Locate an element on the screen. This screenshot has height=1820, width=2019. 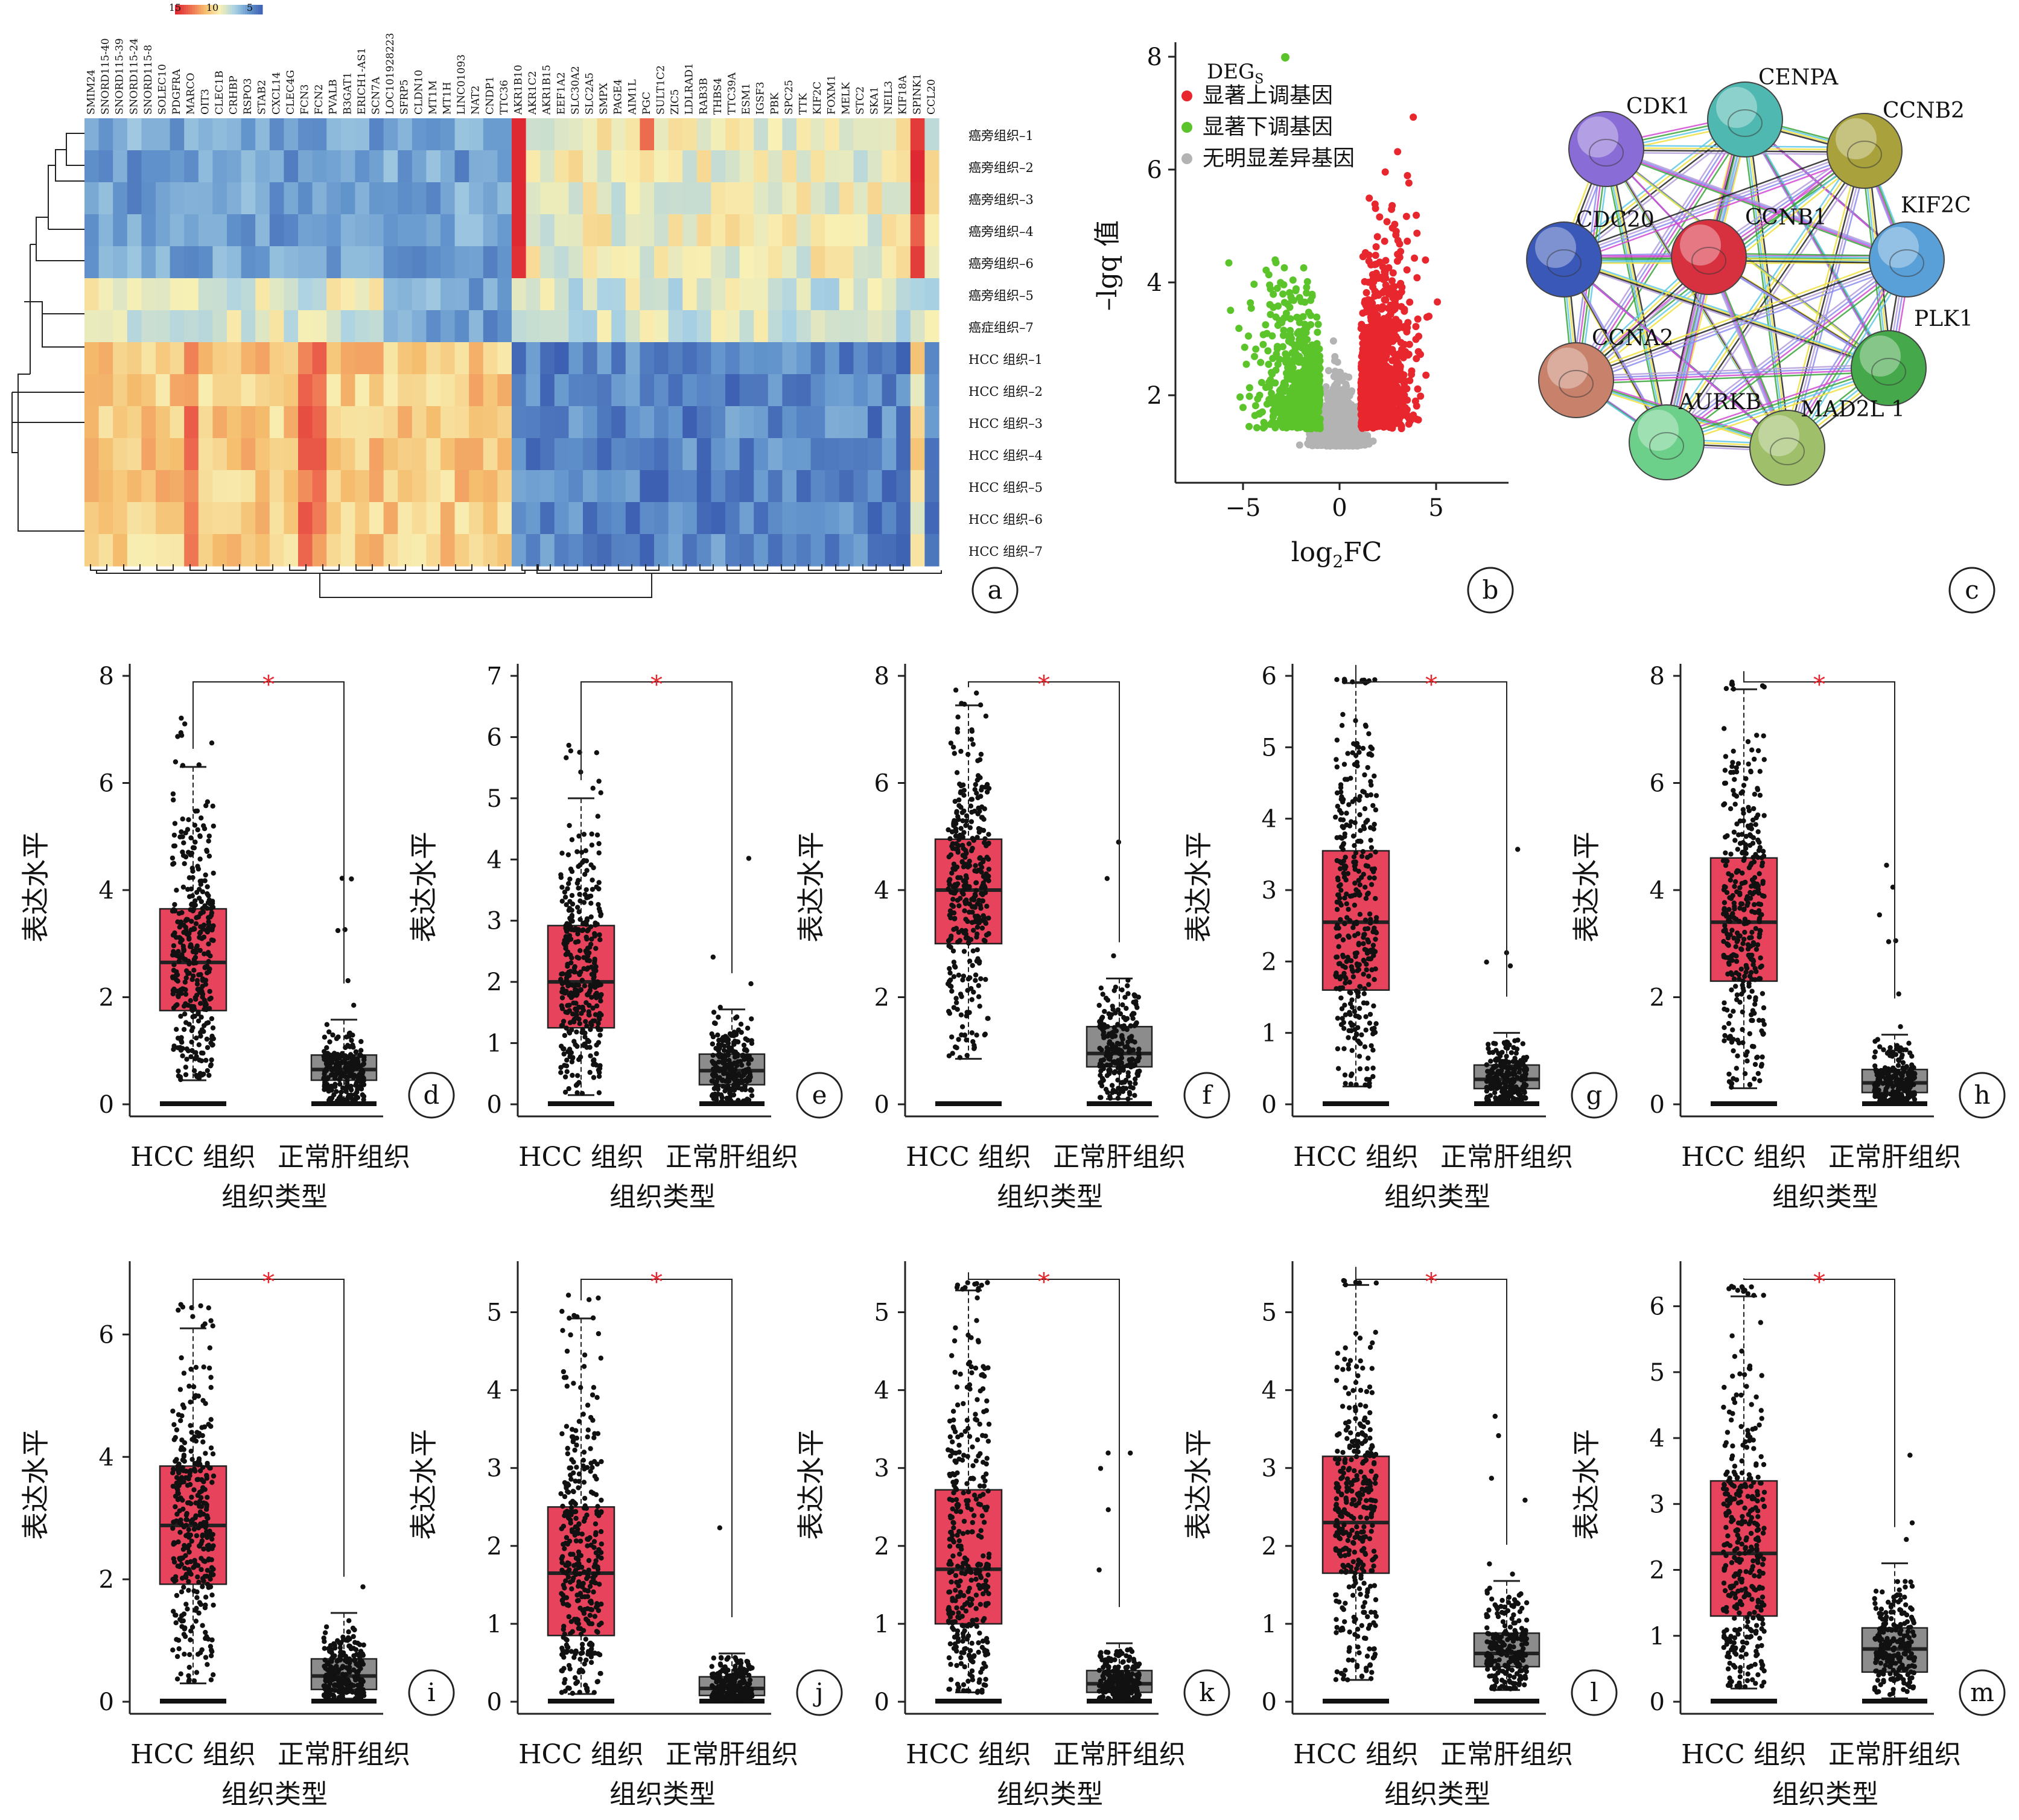
gene-label: LOC101928223 is located at coordinates (390, 74).